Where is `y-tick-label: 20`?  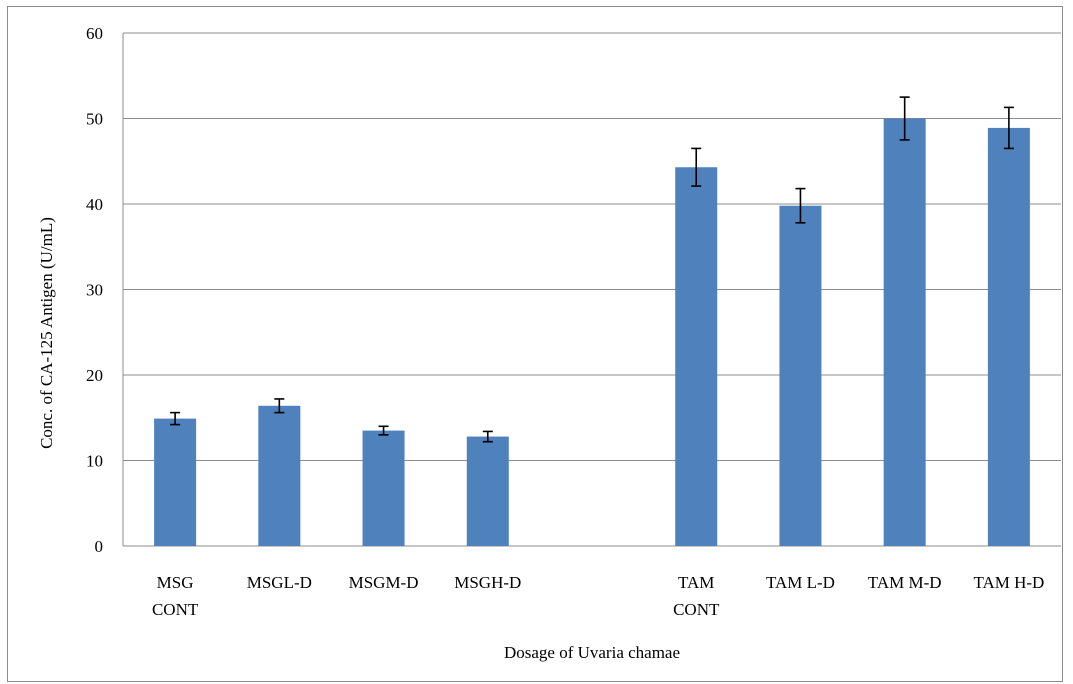
y-tick-label: 20 is located at coordinates (94, 375).